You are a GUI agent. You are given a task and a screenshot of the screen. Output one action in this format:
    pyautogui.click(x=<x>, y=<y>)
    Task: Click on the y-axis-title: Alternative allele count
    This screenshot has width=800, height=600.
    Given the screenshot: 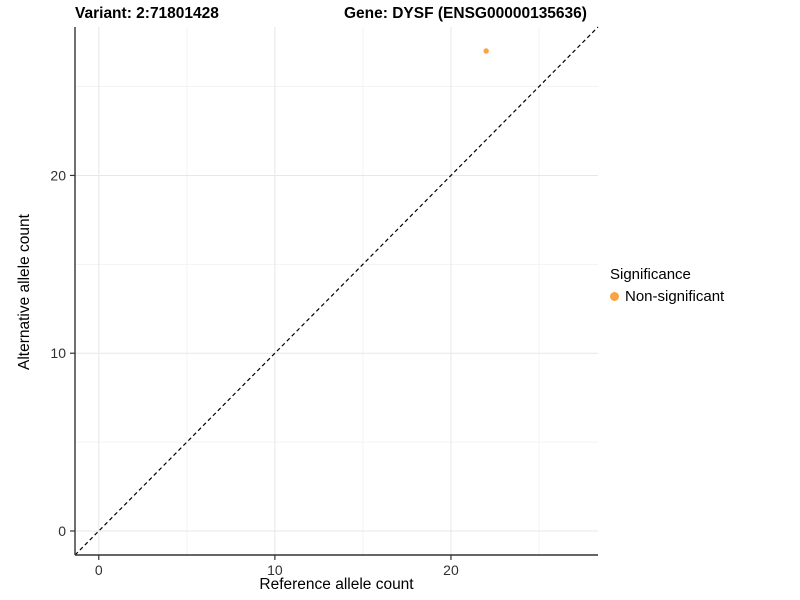 What is the action you would take?
    pyautogui.click(x=24, y=292)
    